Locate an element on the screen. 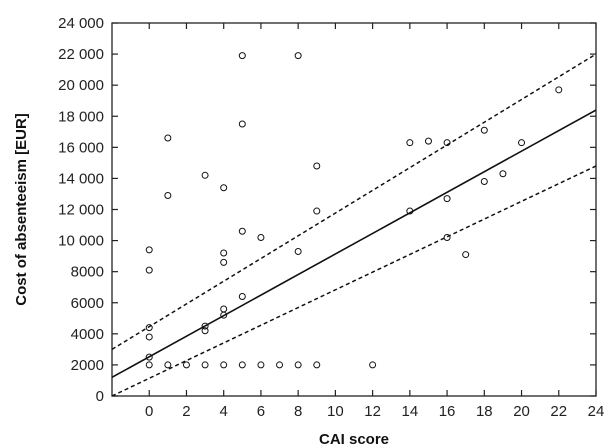 Image resolution: width=608 pixels, height=448 pixels. x-tick-label: 6 is located at coordinates (261, 411).